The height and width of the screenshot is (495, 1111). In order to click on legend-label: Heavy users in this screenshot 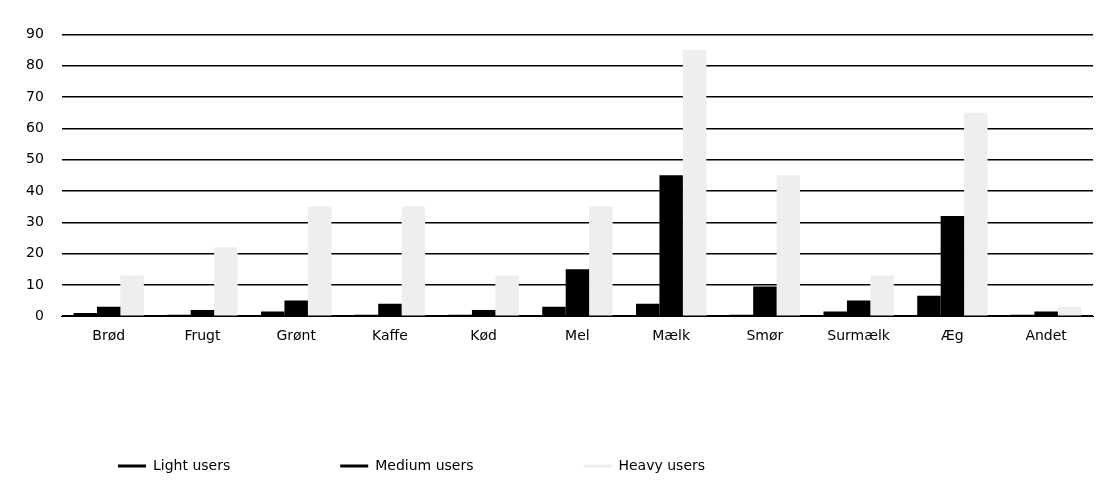, I will do `click(662, 464)`.